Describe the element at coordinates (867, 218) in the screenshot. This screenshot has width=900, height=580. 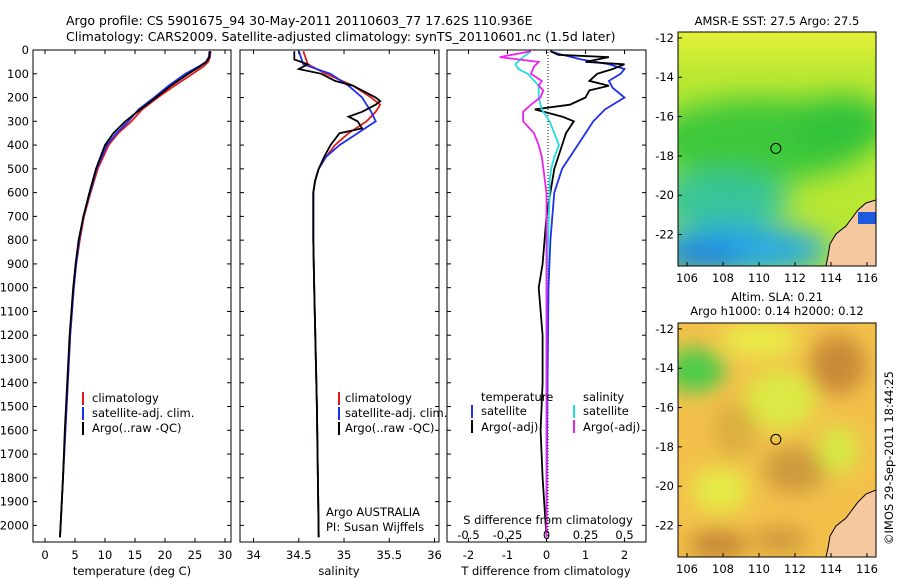
I see `sst-coastal-cold` at that location.